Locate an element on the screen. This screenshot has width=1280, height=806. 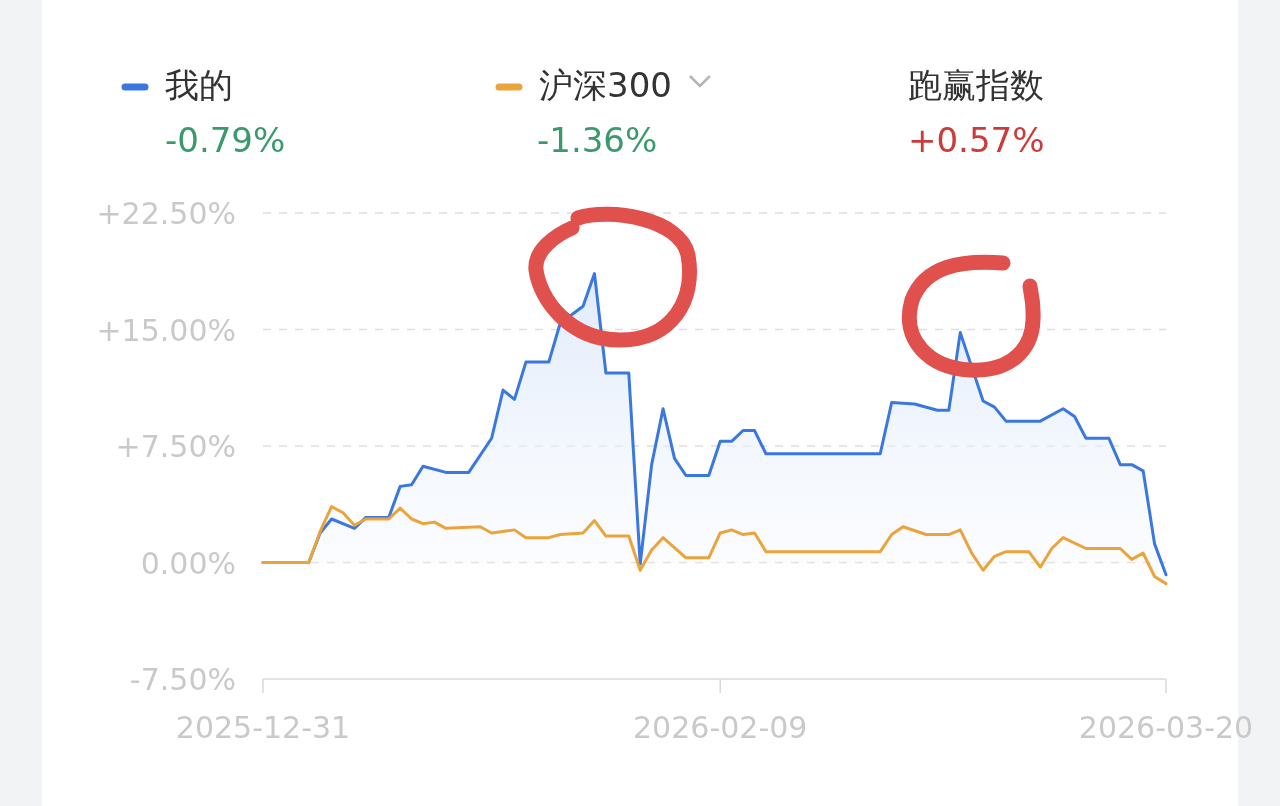
text: -0.79% is located at coordinates (225, 140).